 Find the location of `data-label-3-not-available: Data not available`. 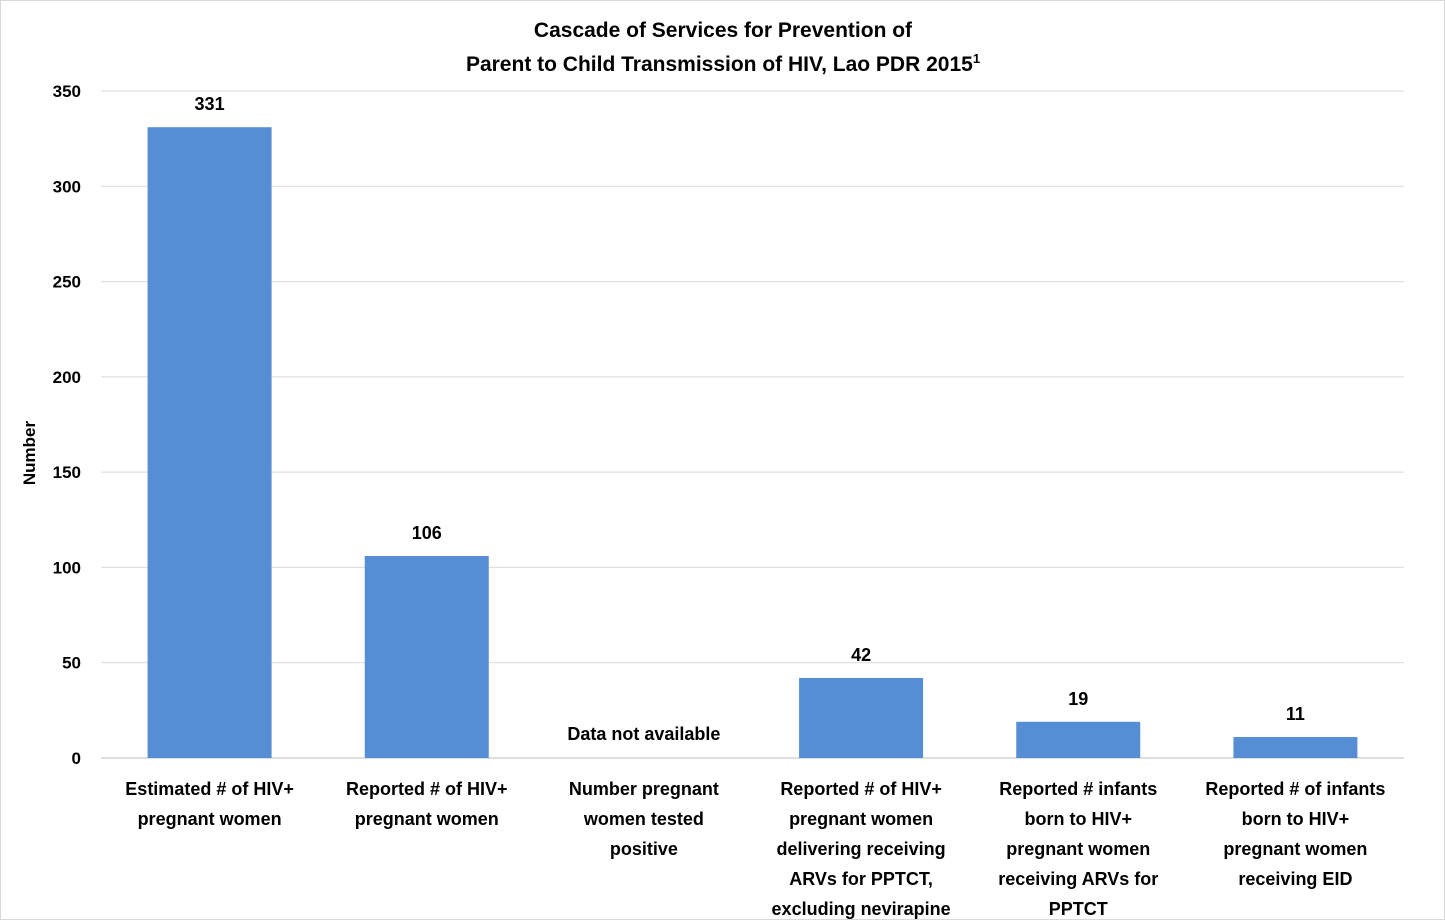

data-label-3-not-available: Data not available is located at coordinates (643, 734).